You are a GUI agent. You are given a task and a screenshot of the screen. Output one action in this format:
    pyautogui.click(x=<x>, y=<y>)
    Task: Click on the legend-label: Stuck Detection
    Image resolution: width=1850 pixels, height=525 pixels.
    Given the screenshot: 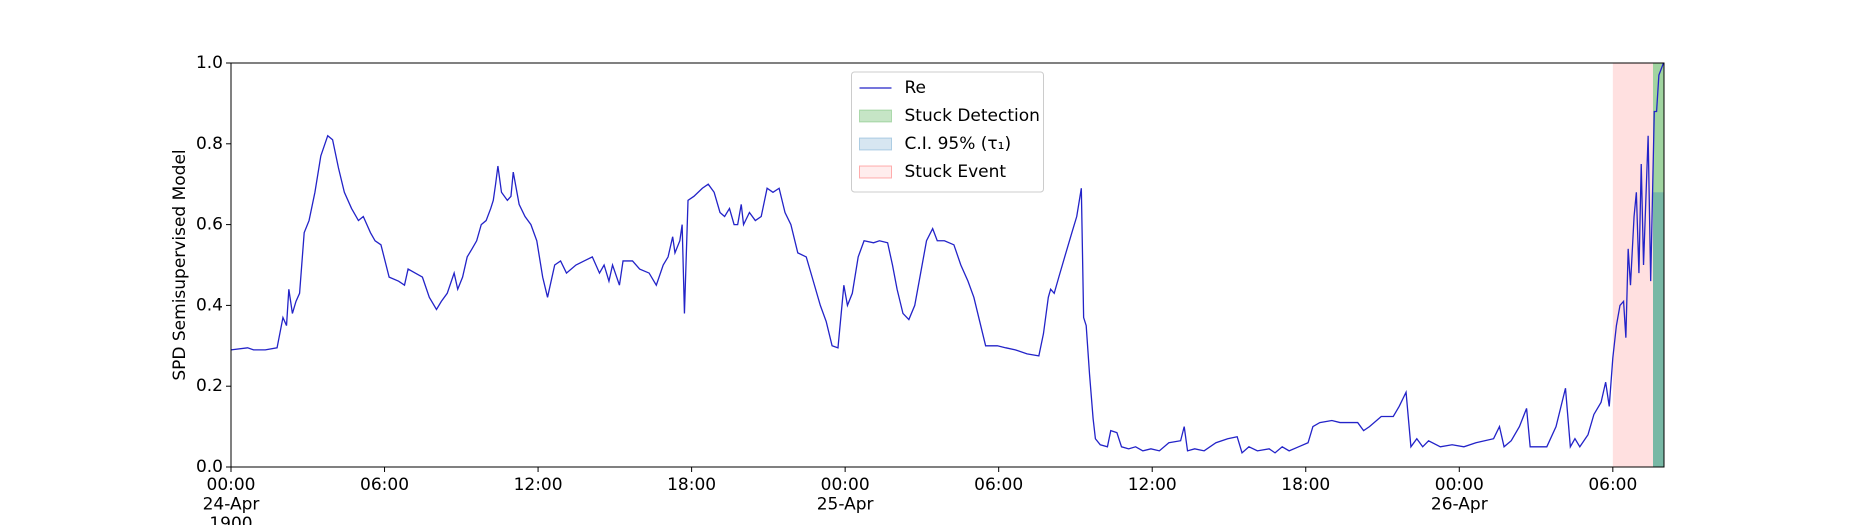 What is the action you would take?
    pyautogui.click(x=972, y=116)
    